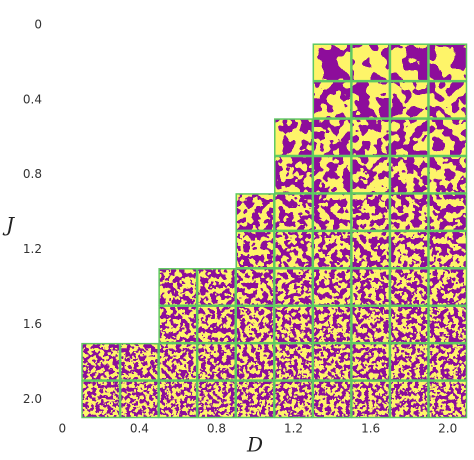  I want to click on y-tick-label: 0.4, so click(32, 99).